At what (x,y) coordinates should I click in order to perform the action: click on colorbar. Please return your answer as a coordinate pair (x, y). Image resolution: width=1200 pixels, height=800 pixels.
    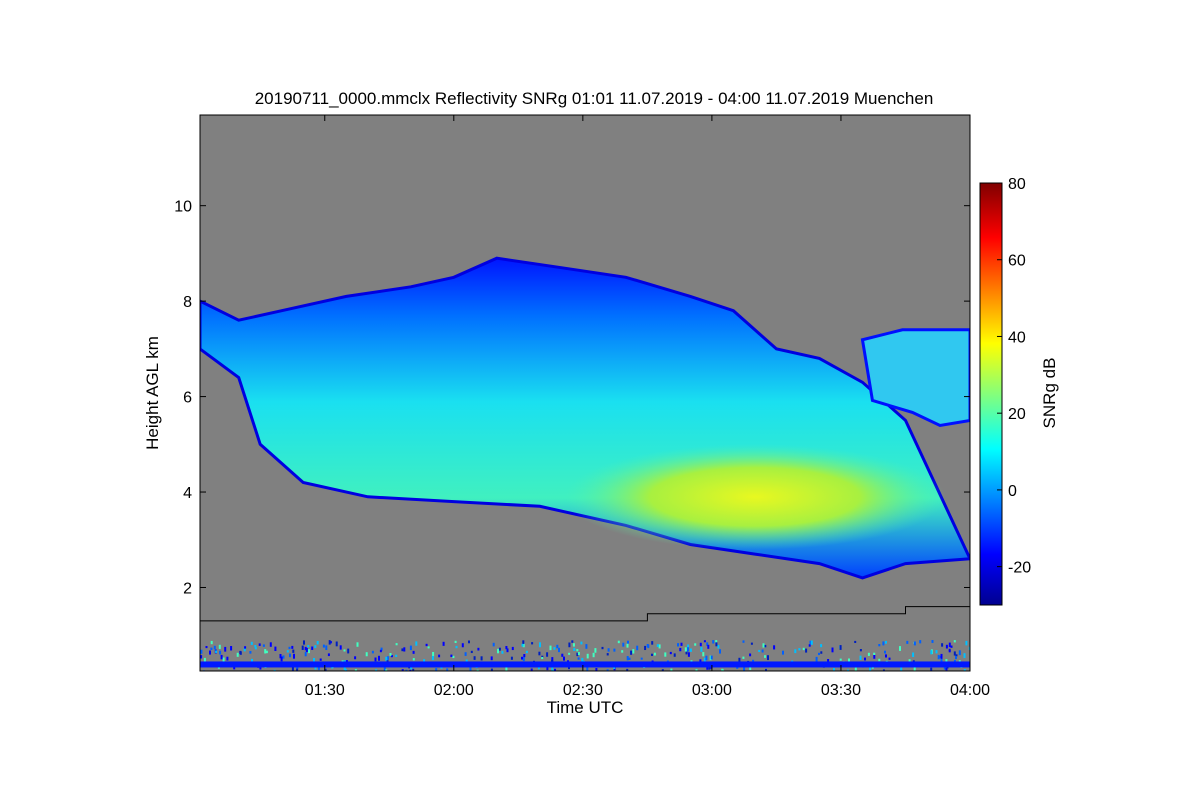
    Looking at the image, I should click on (991, 394).